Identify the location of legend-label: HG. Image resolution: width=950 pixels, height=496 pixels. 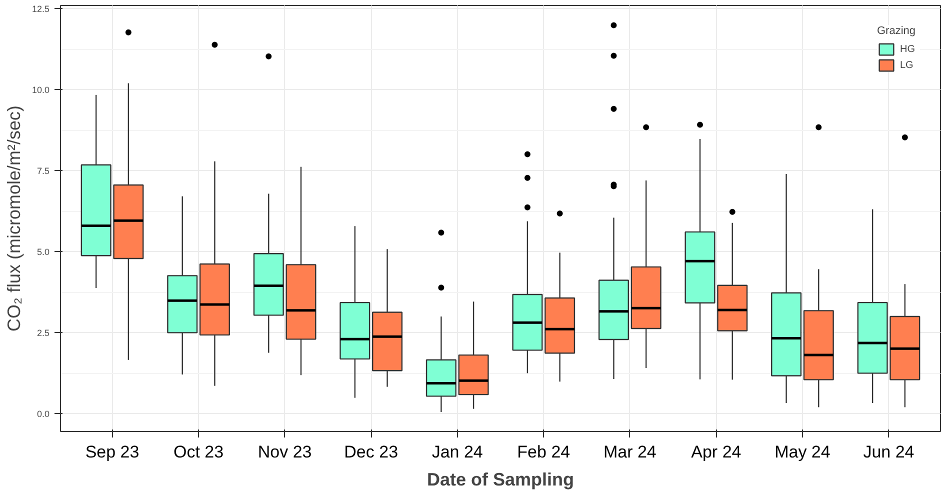
(908, 49).